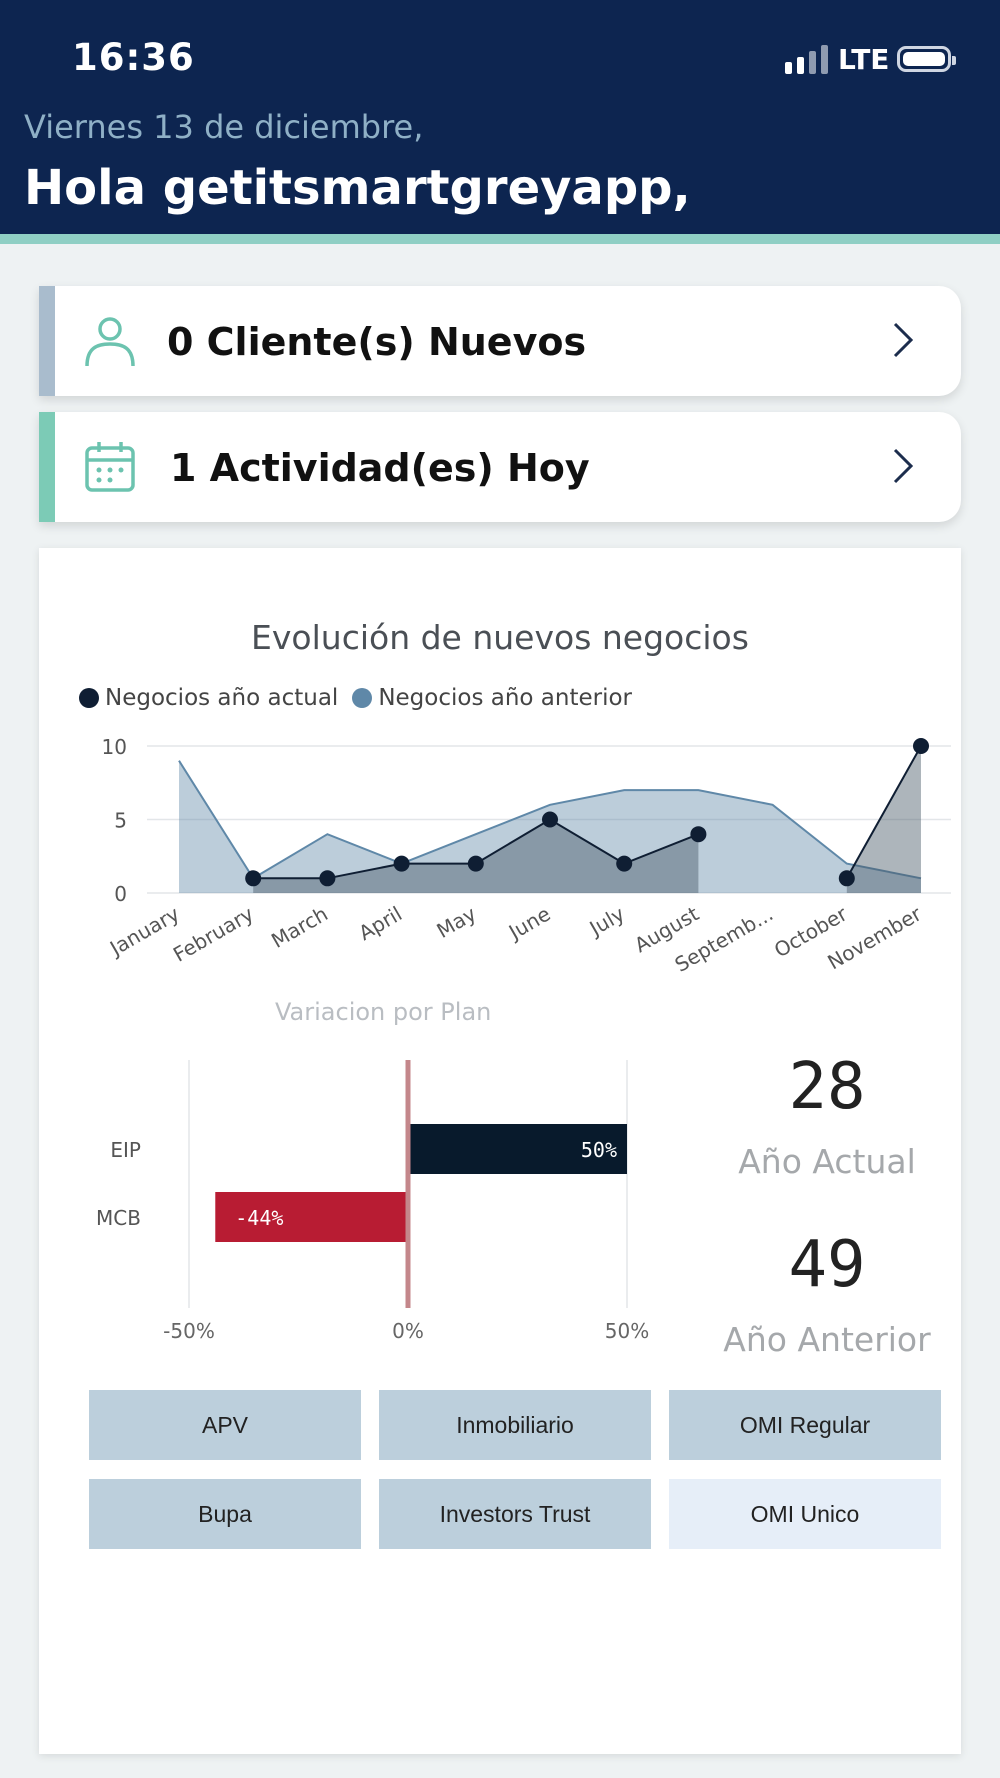  Describe the element at coordinates (827, 1265) in the screenshot. I see `previous-year-value: 49` at that location.